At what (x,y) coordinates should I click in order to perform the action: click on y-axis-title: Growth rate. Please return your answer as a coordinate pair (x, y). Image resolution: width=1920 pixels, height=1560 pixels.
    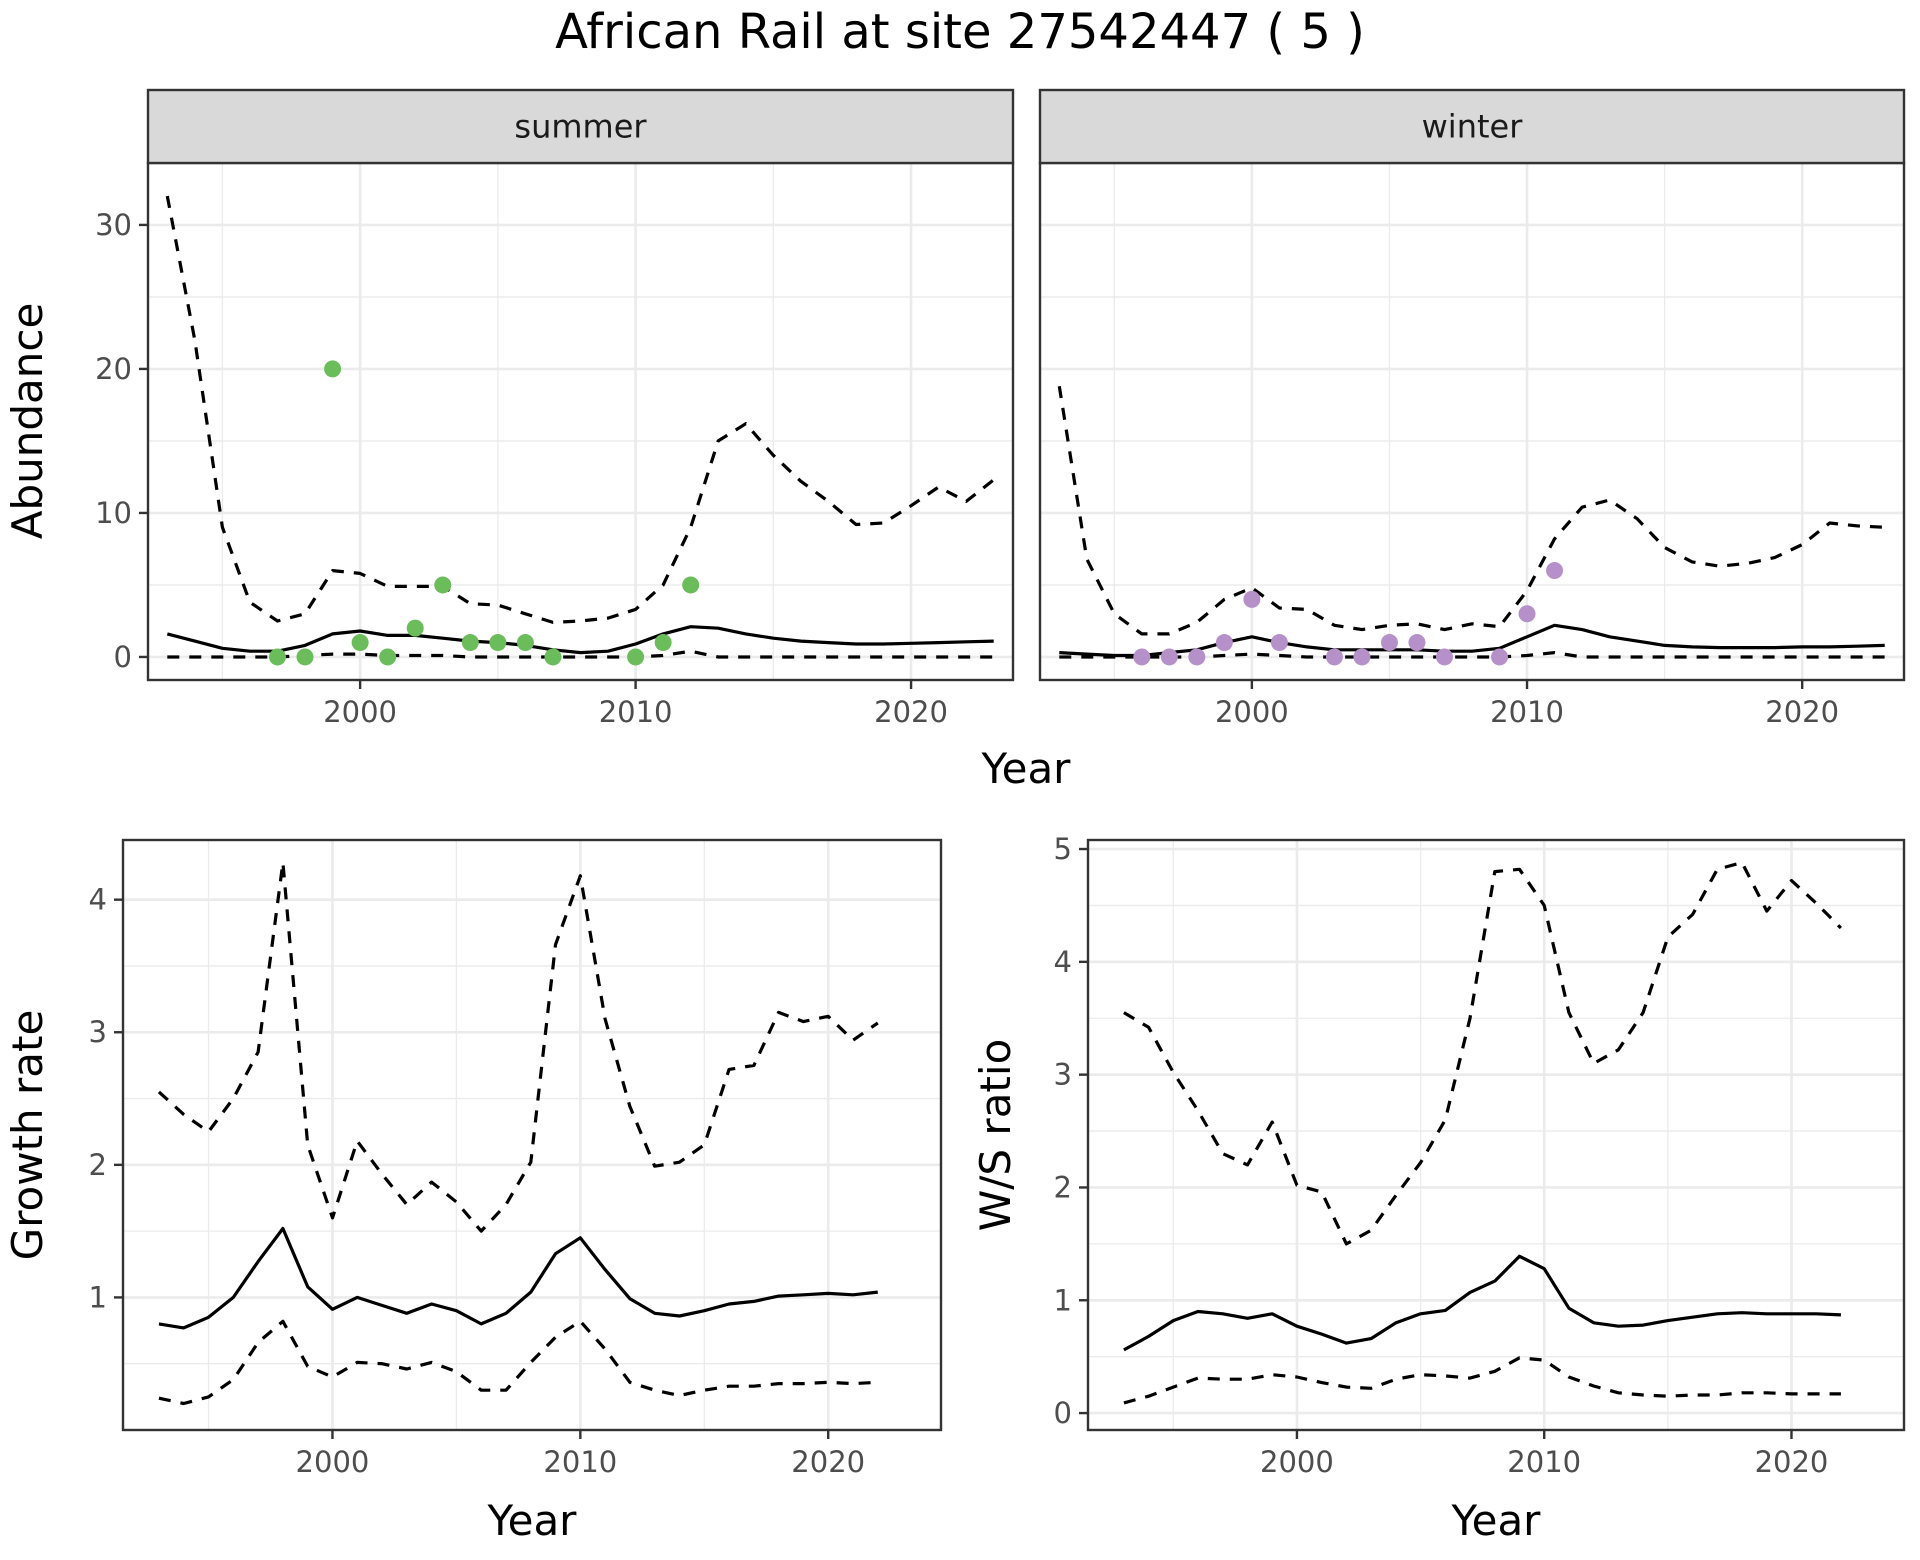
    Looking at the image, I should click on (27, 1135).